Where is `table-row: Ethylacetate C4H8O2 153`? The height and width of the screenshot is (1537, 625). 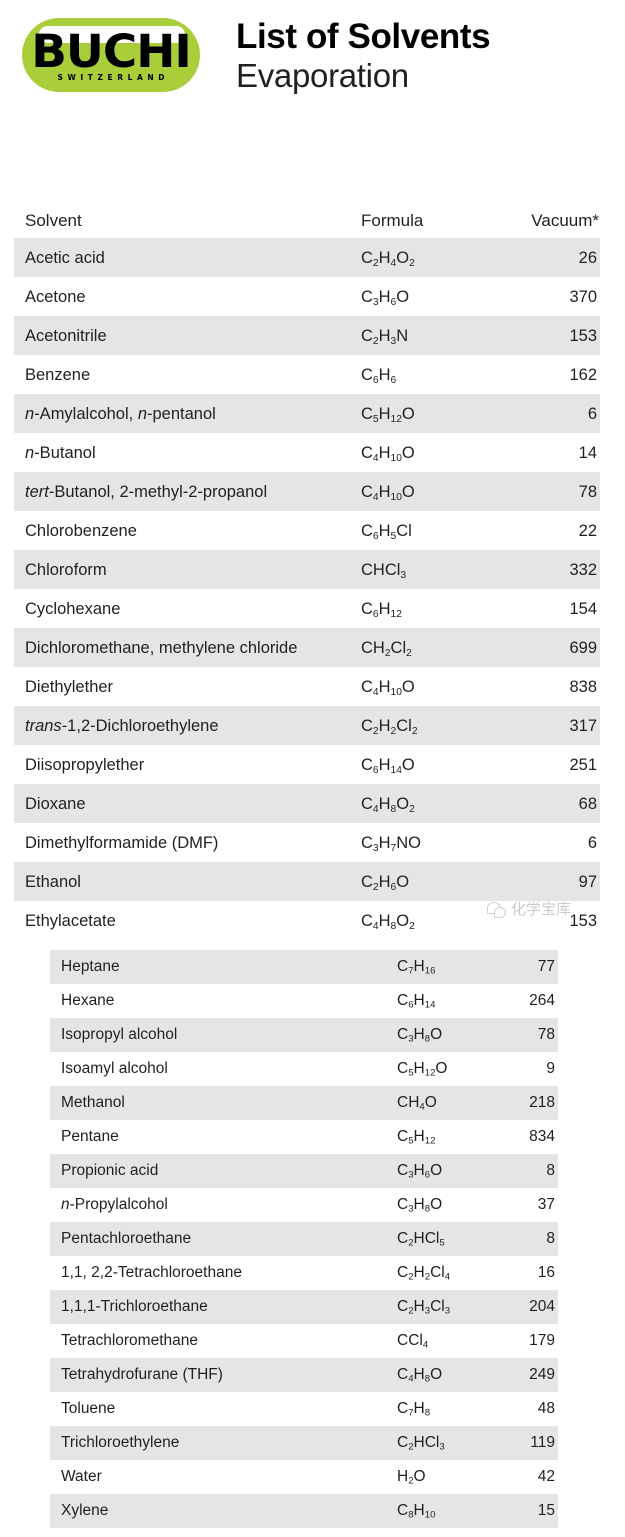
table-row: Ethylacetate C4H8O2 153 is located at coordinates (307, 920).